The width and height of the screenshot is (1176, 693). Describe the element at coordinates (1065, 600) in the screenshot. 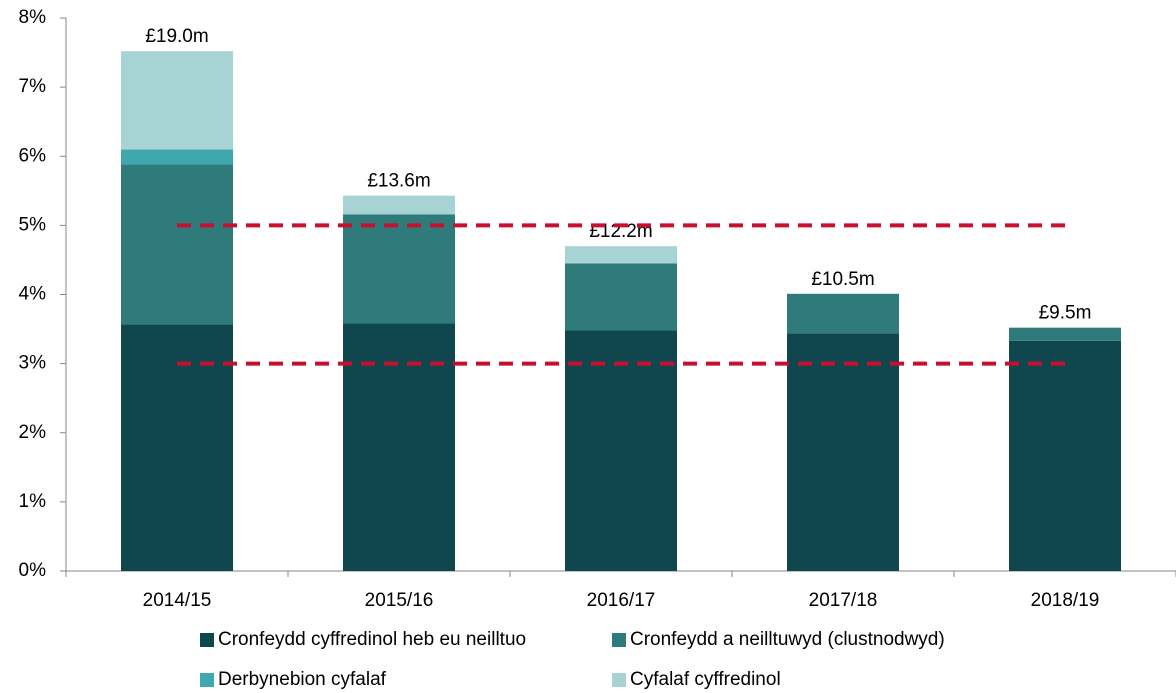

I see `x-tick-label: 2018/19` at that location.